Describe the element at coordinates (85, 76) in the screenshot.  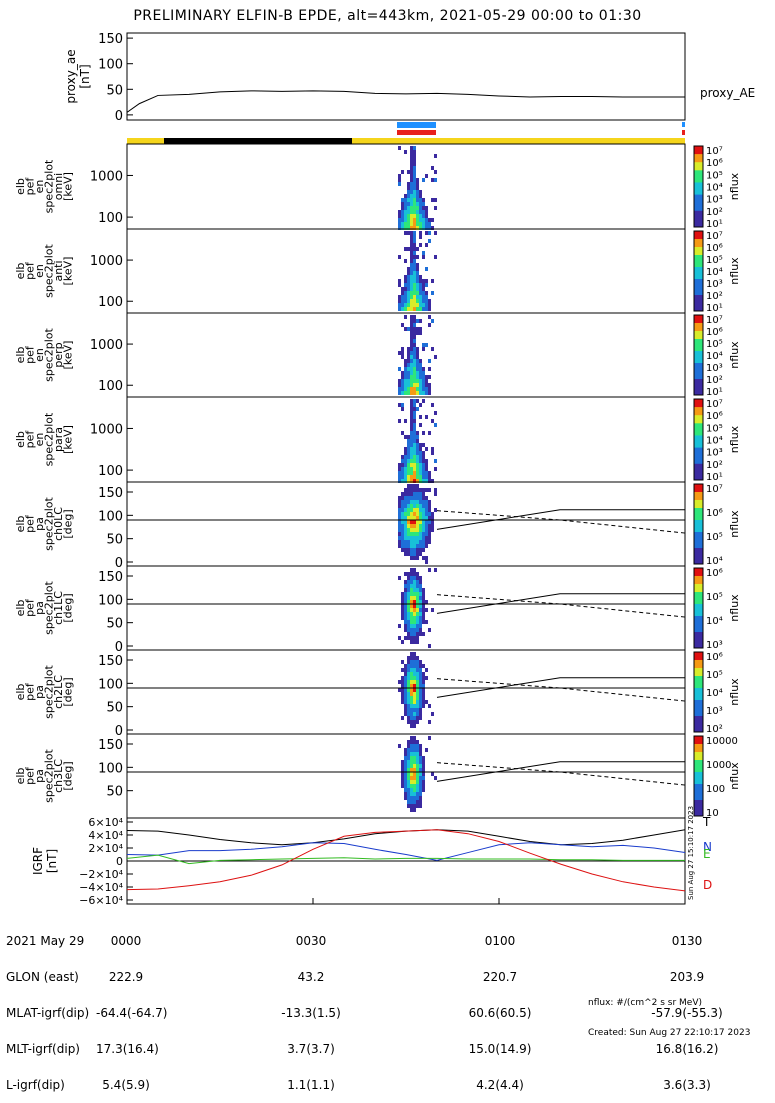
I see `proxy-ae-ylabel: [nT]` at that location.